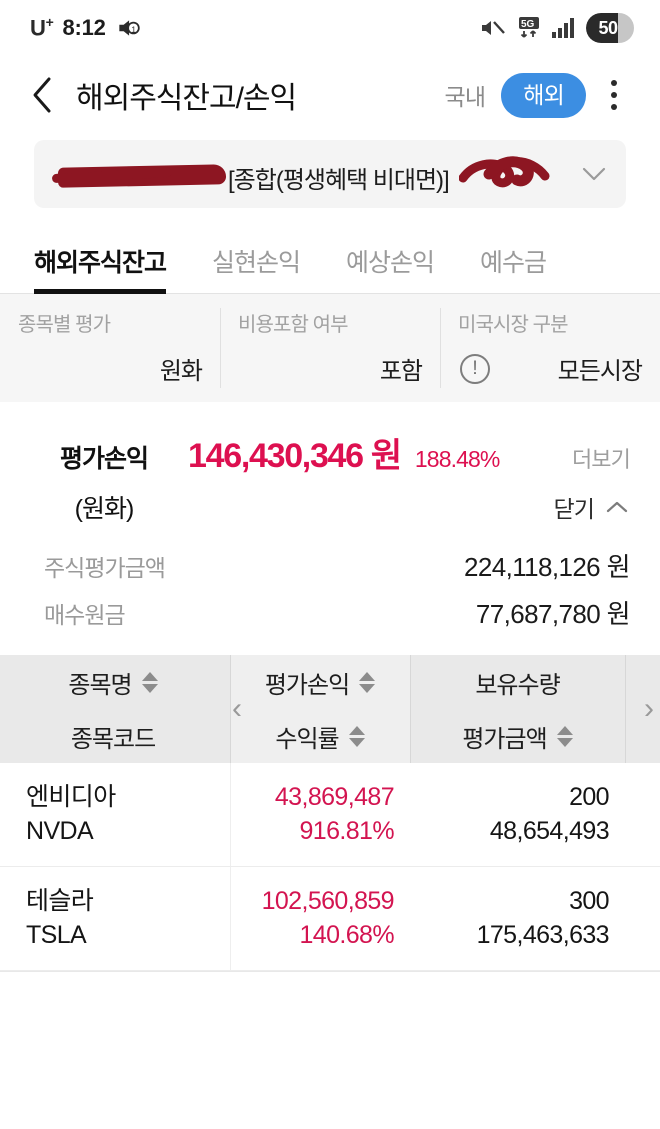 The image size is (660, 1129). Describe the element at coordinates (330, 368) in the screenshot. I see `filter-value-row: 포함` at that location.